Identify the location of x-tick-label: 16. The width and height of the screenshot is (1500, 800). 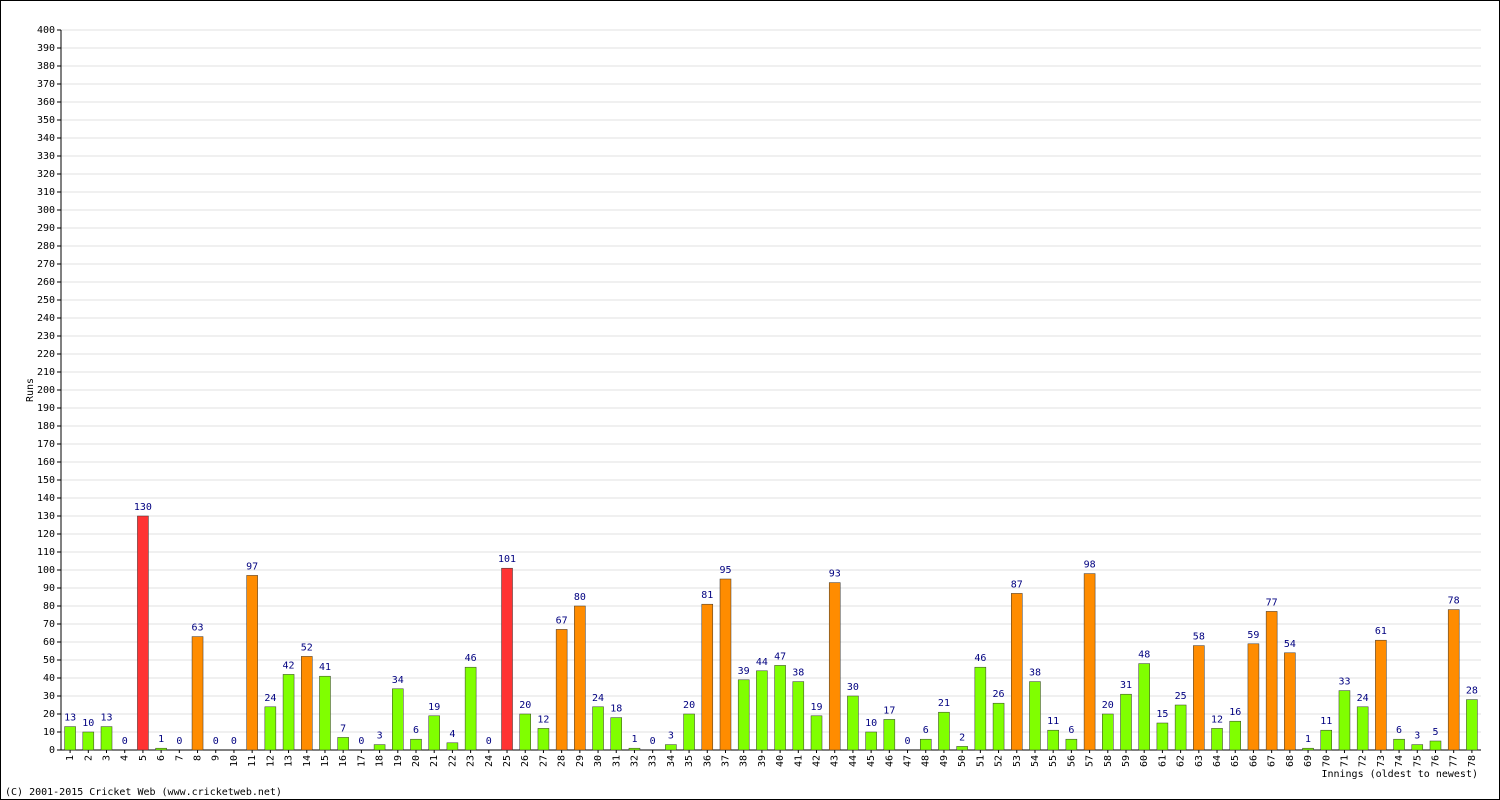
(343, 761).